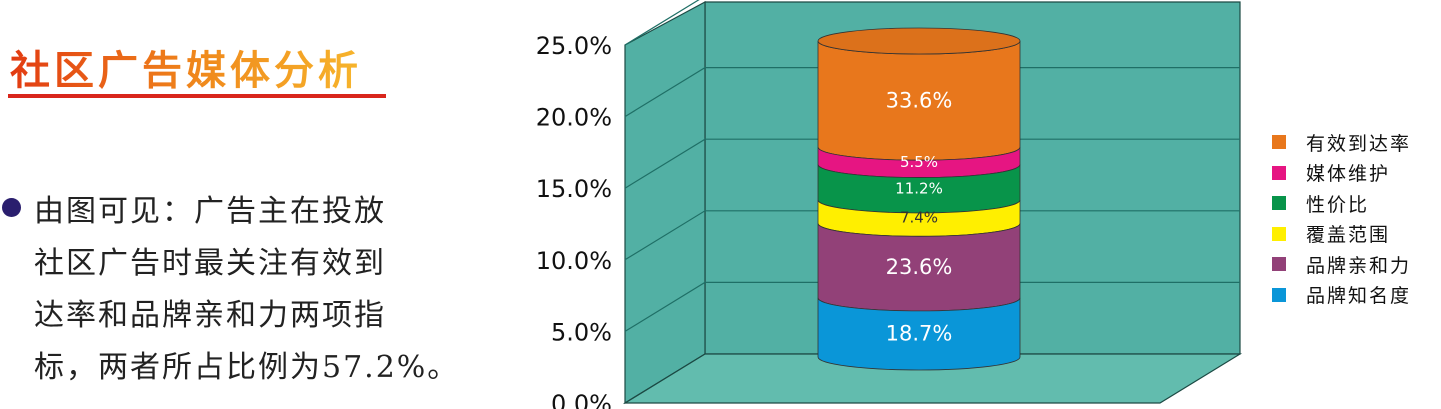 This screenshot has height=409, width=1441. What do you see at coordinates (574, 118) in the screenshot?
I see `y-tick-label: 20.0%` at bounding box center [574, 118].